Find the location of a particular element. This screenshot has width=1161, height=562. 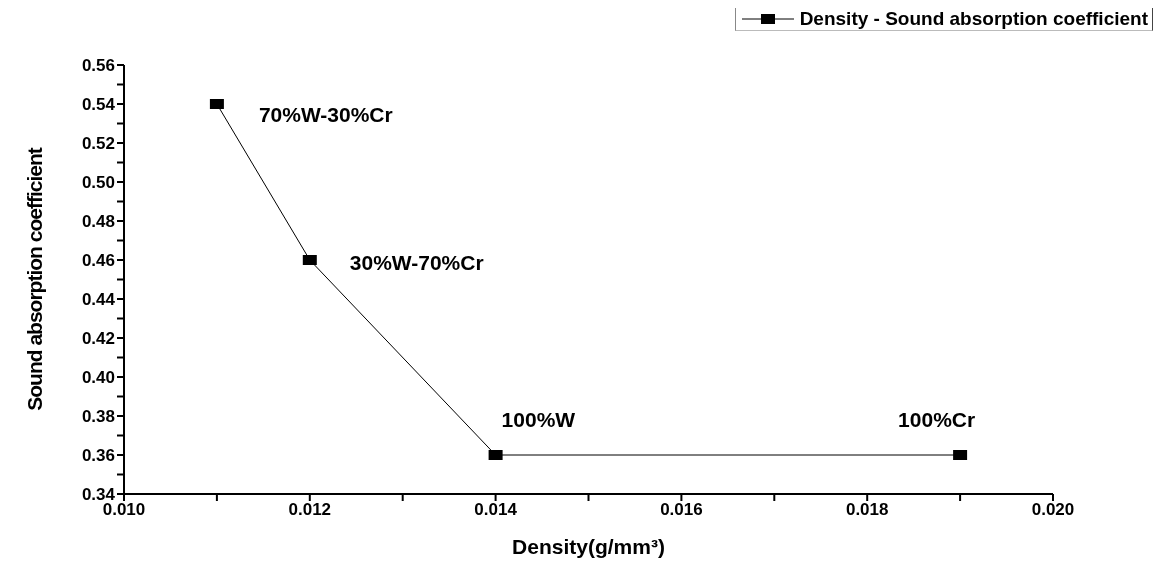

y-tick-label: 0.52 is located at coordinates (98, 144).